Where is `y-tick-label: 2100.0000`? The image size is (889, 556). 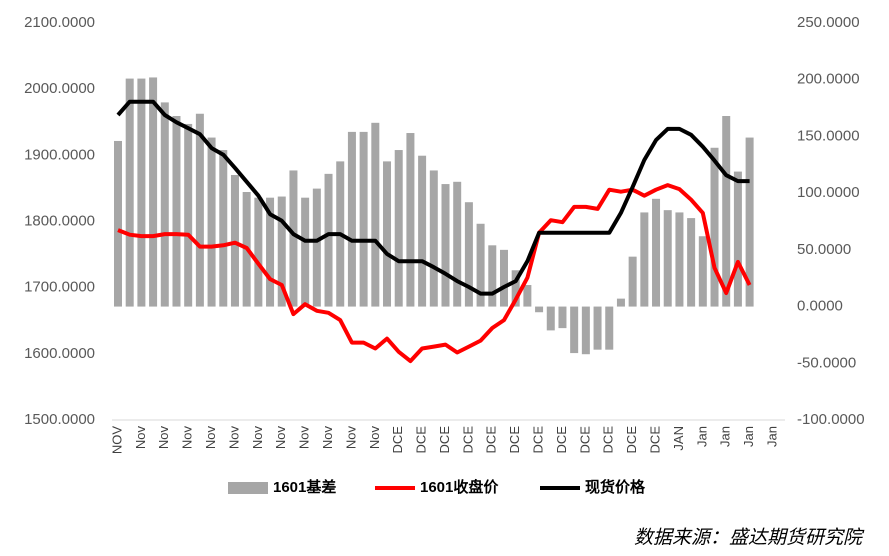
y-tick-label: 2100.0000 is located at coordinates (59, 22).